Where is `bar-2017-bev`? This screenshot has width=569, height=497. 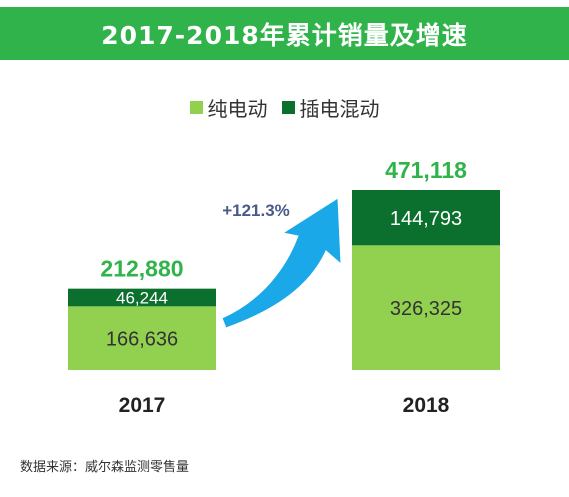
bar-2017-bev is located at coordinates (142, 338).